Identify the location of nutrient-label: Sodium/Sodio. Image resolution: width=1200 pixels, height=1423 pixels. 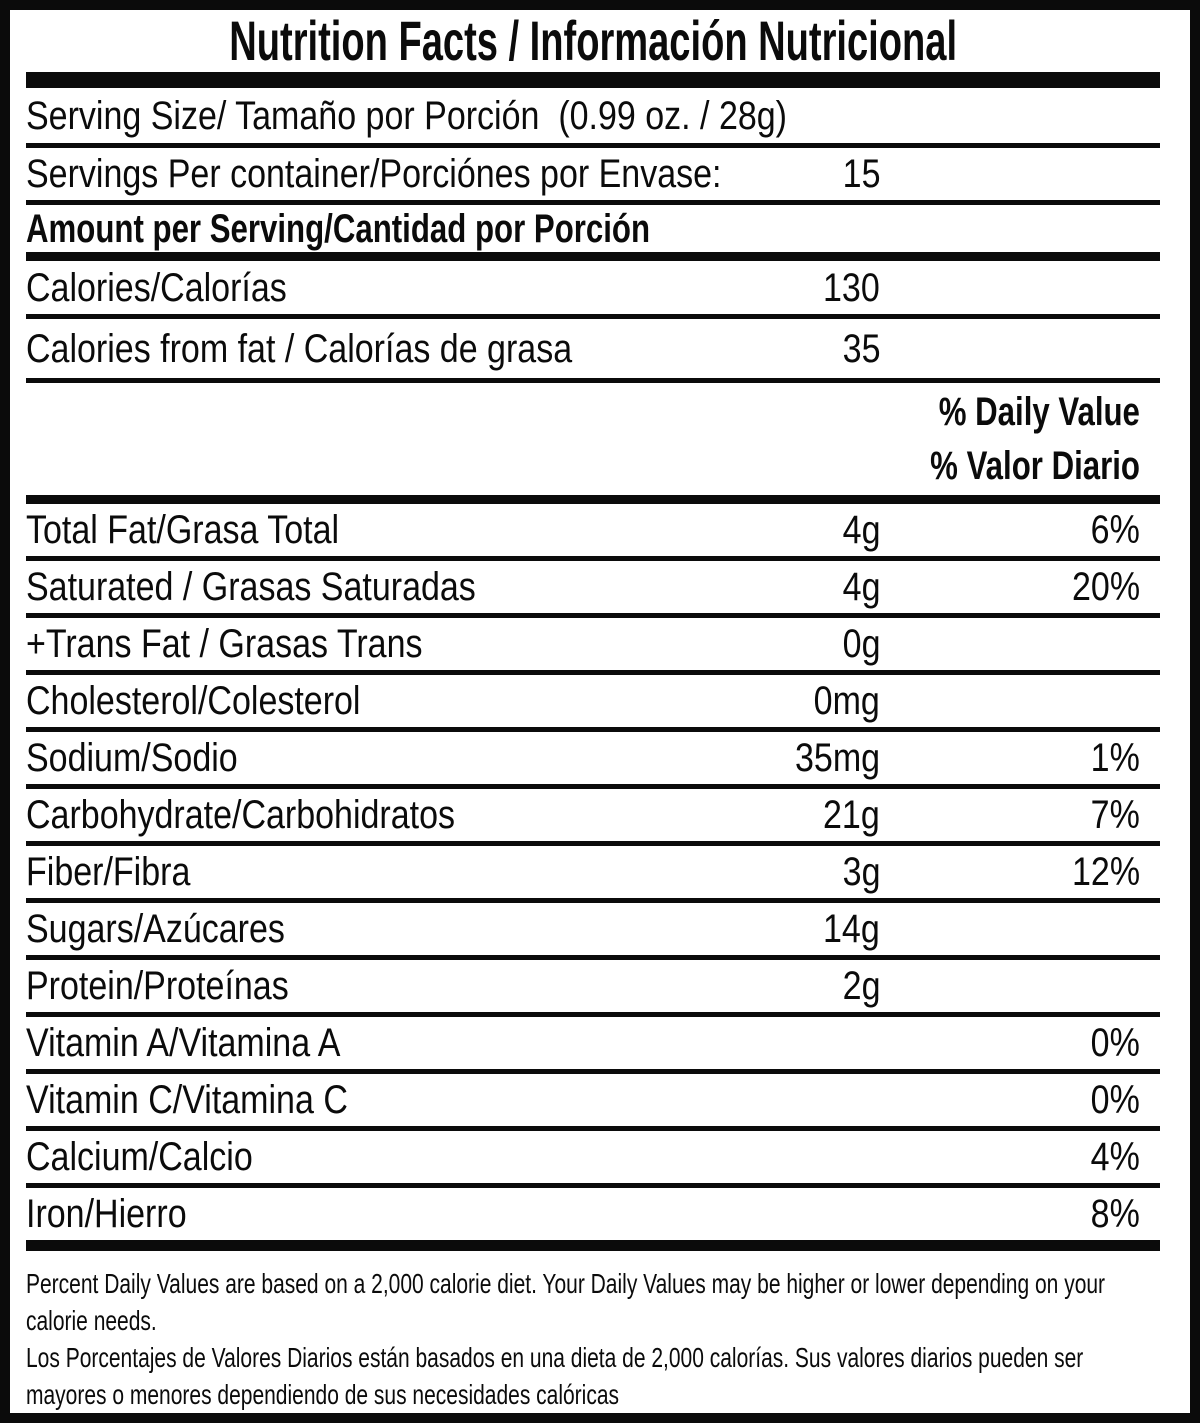
(132, 758).